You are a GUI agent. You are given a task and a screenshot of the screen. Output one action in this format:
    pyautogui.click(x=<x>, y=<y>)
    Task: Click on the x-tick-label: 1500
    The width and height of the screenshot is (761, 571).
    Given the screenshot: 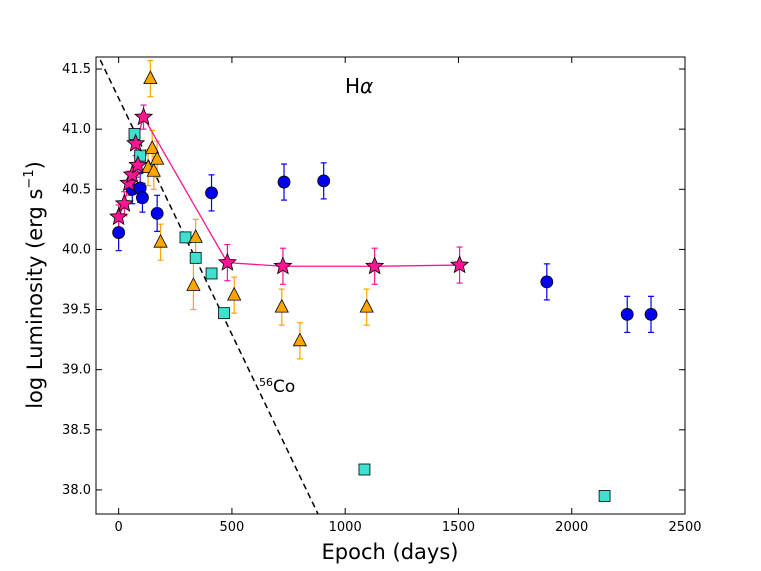 What is the action you would take?
    pyautogui.click(x=458, y=527)
    